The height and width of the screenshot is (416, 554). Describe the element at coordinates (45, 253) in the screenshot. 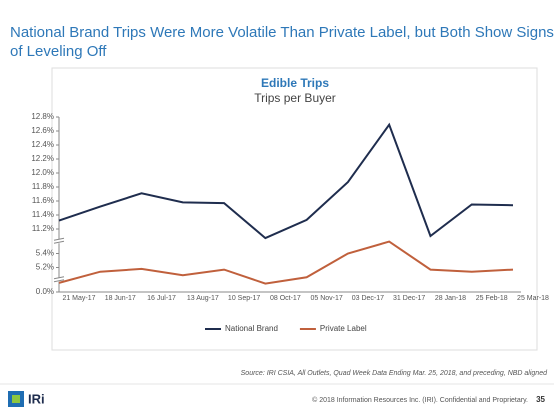

I see `y-tick-label: 5.4%` at that location.